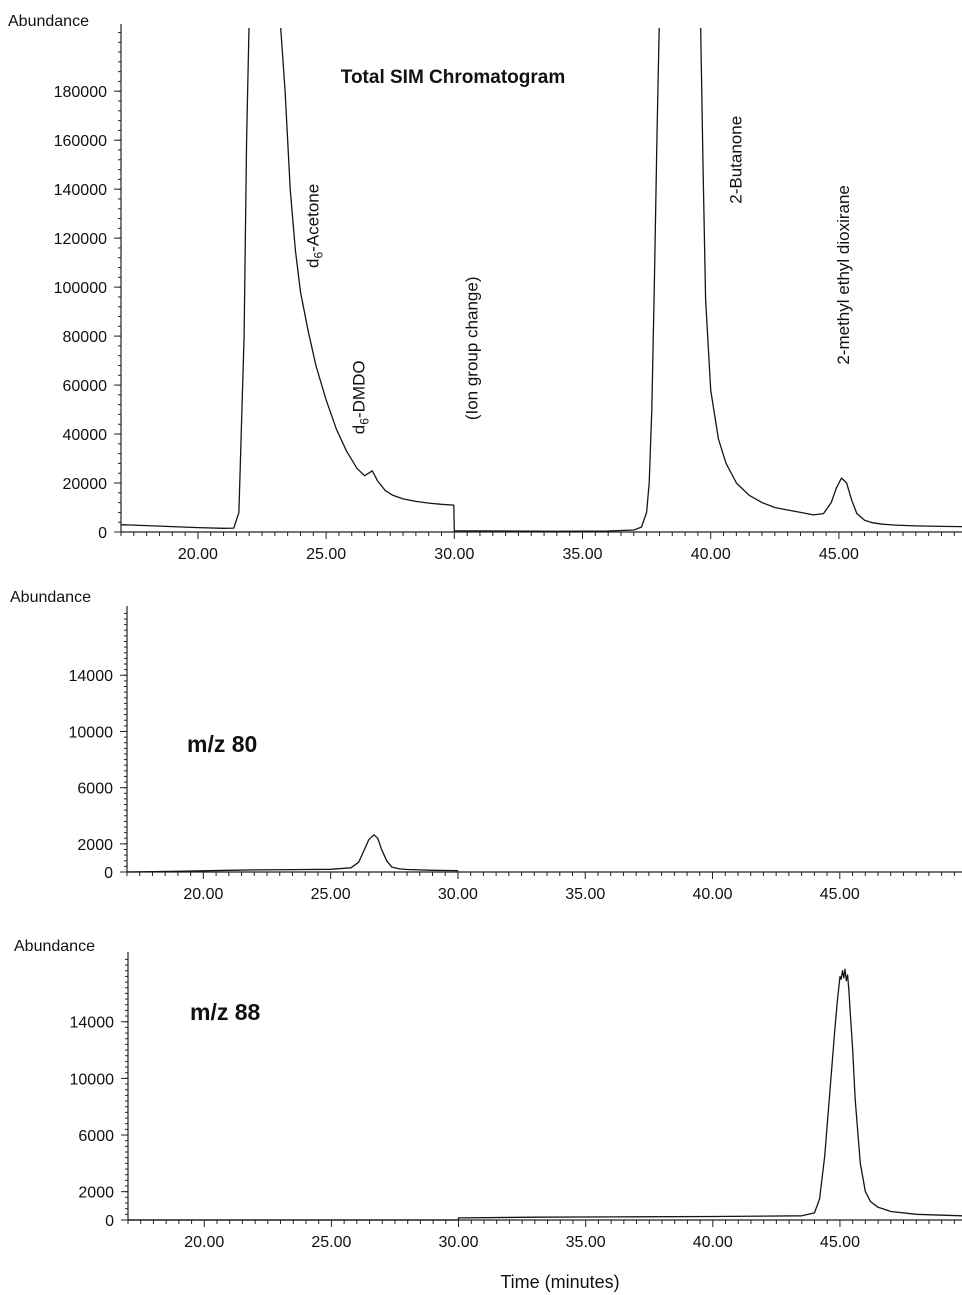  I want to click on x-axis-label: Time (minutes), so click(559, 1282).